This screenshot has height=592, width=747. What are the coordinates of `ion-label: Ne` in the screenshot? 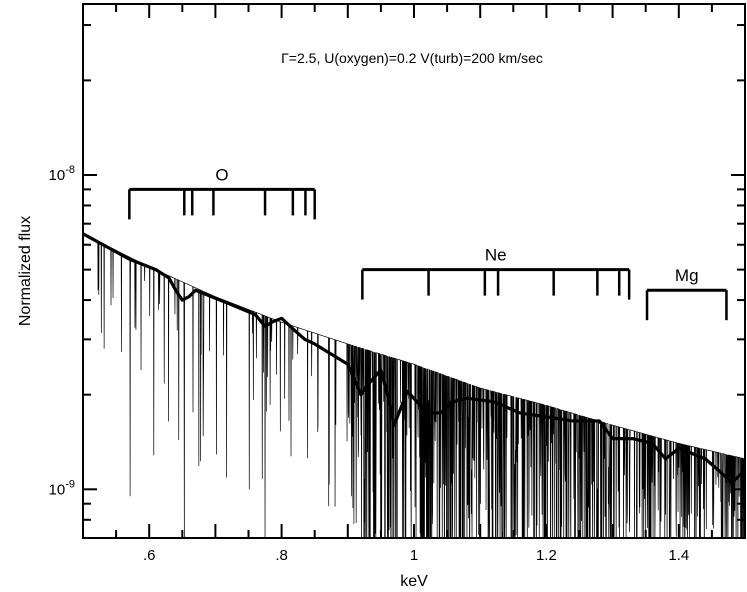 It's located at (496, 255).